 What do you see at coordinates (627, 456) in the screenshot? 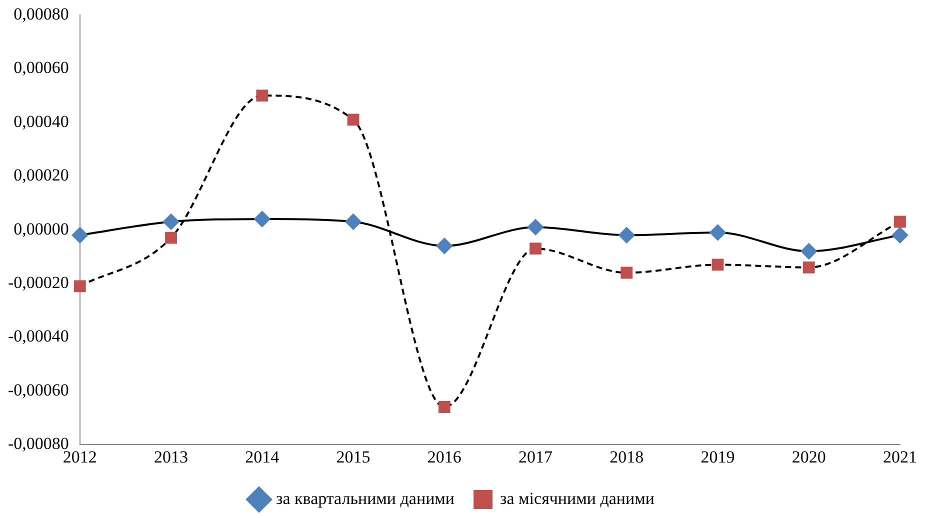
I see `x-tick-label: 2018` at bounding box center [627, 456].